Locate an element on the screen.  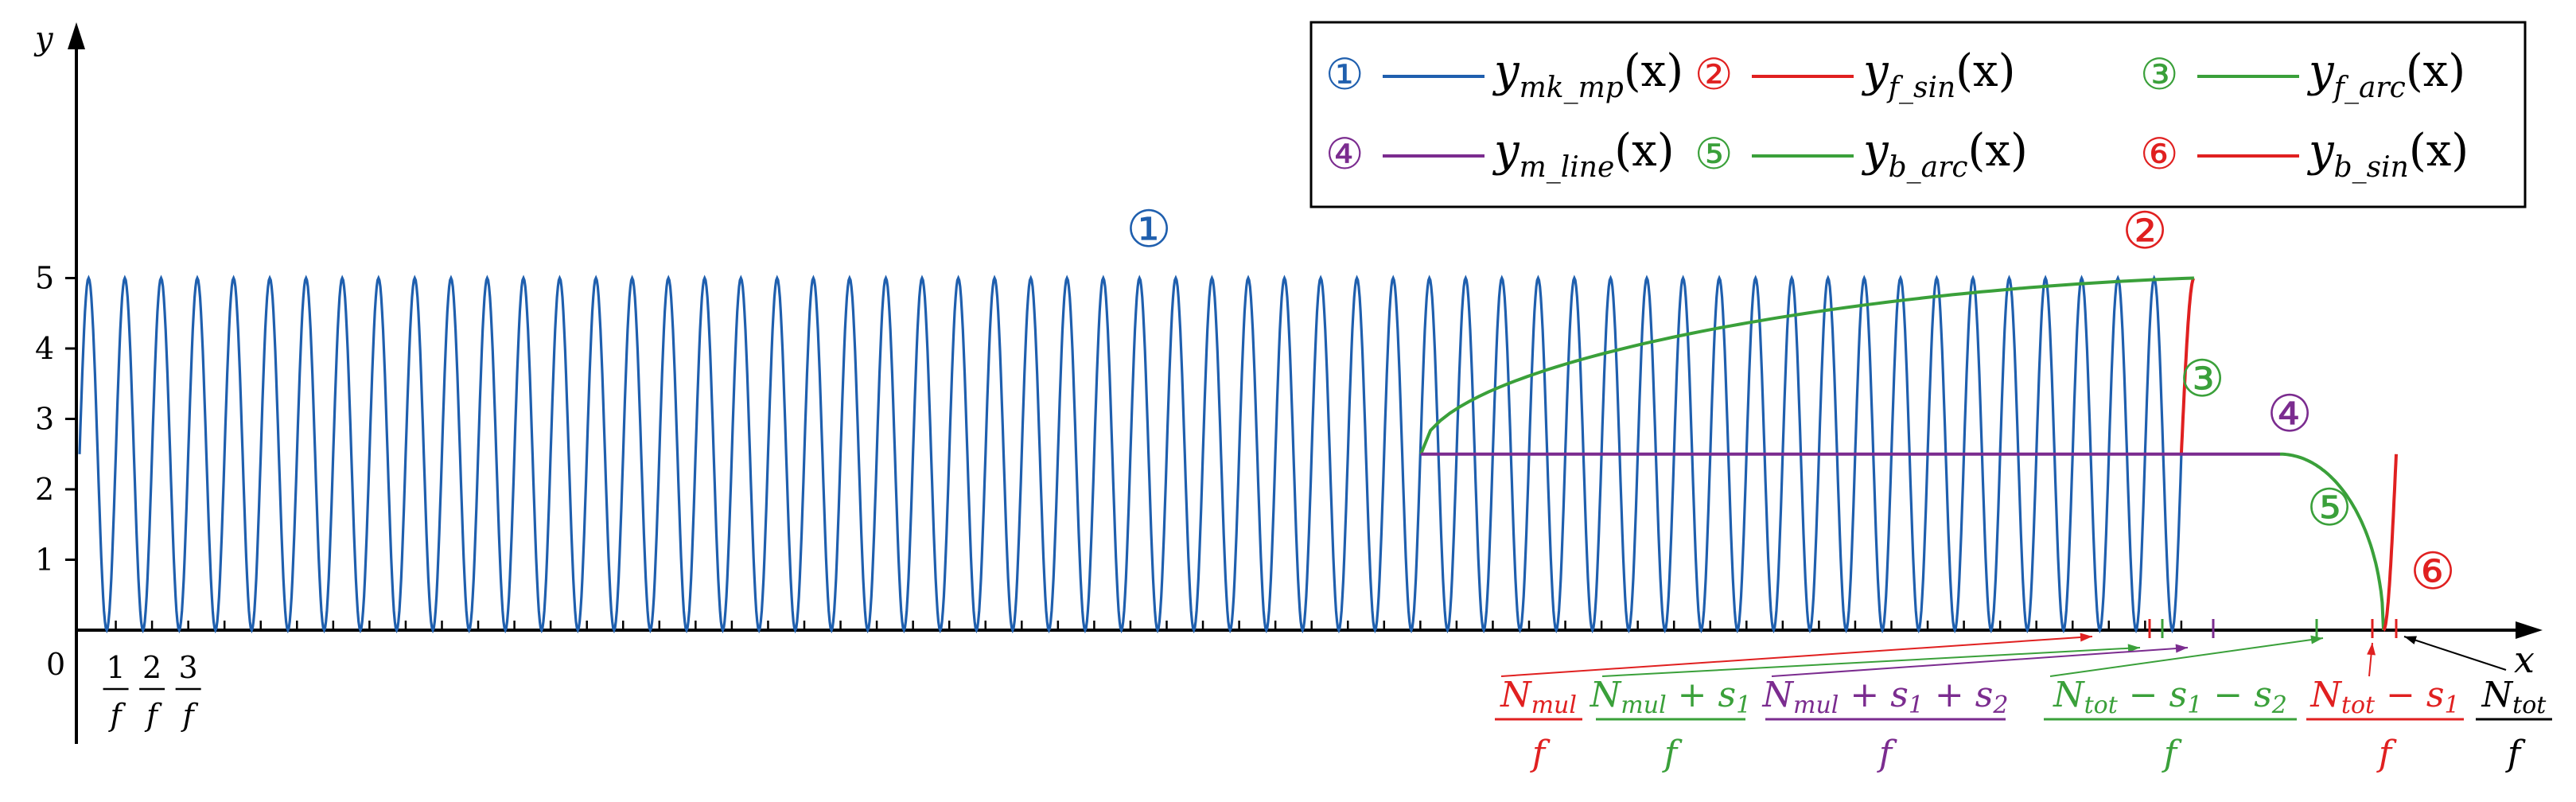
legend-label-subscript: b_sin is located at coordinates (2372, 167).